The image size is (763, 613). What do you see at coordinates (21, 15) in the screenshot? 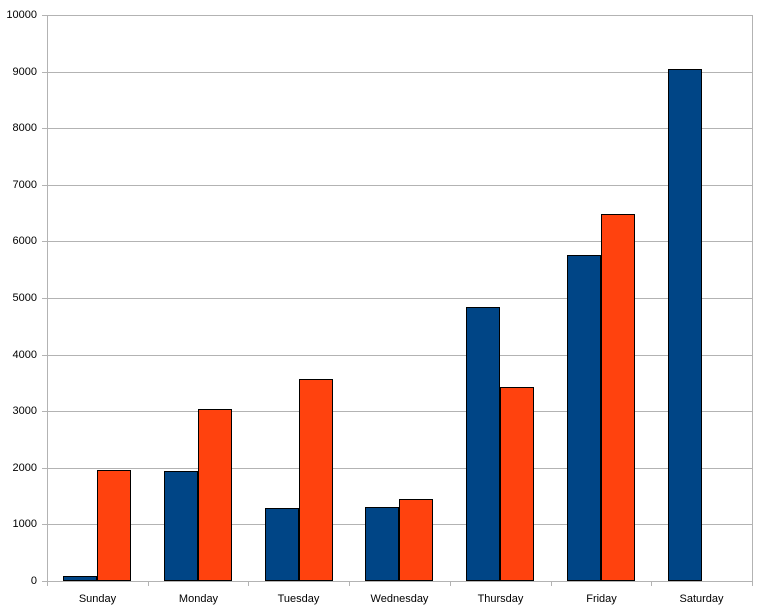
I see `y-axis-tick-label: 10000` at bounding box center [21, 15].